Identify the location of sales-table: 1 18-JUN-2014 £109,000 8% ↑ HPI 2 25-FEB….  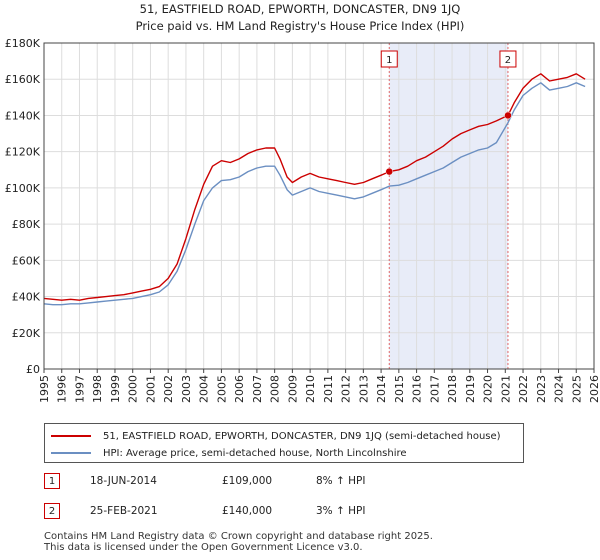
(304, 502).